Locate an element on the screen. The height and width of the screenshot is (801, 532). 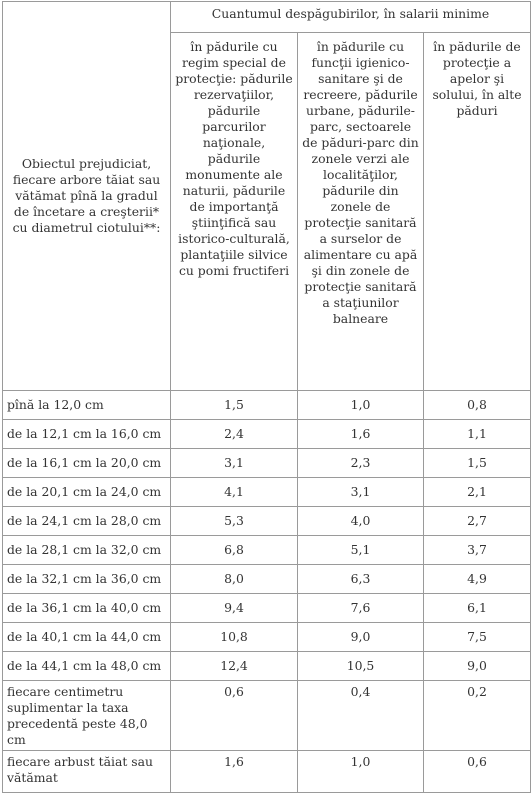
cell-value: 2,3 is located at coordinates (360, 463).